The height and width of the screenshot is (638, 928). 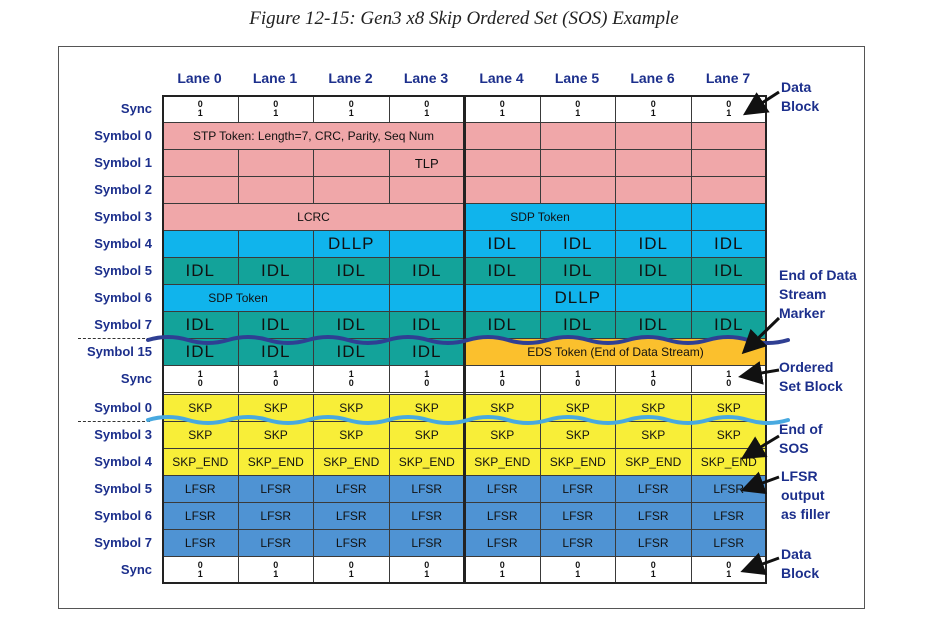 I want to click on lane-header: Lane 7, so click(x=728, y=78).